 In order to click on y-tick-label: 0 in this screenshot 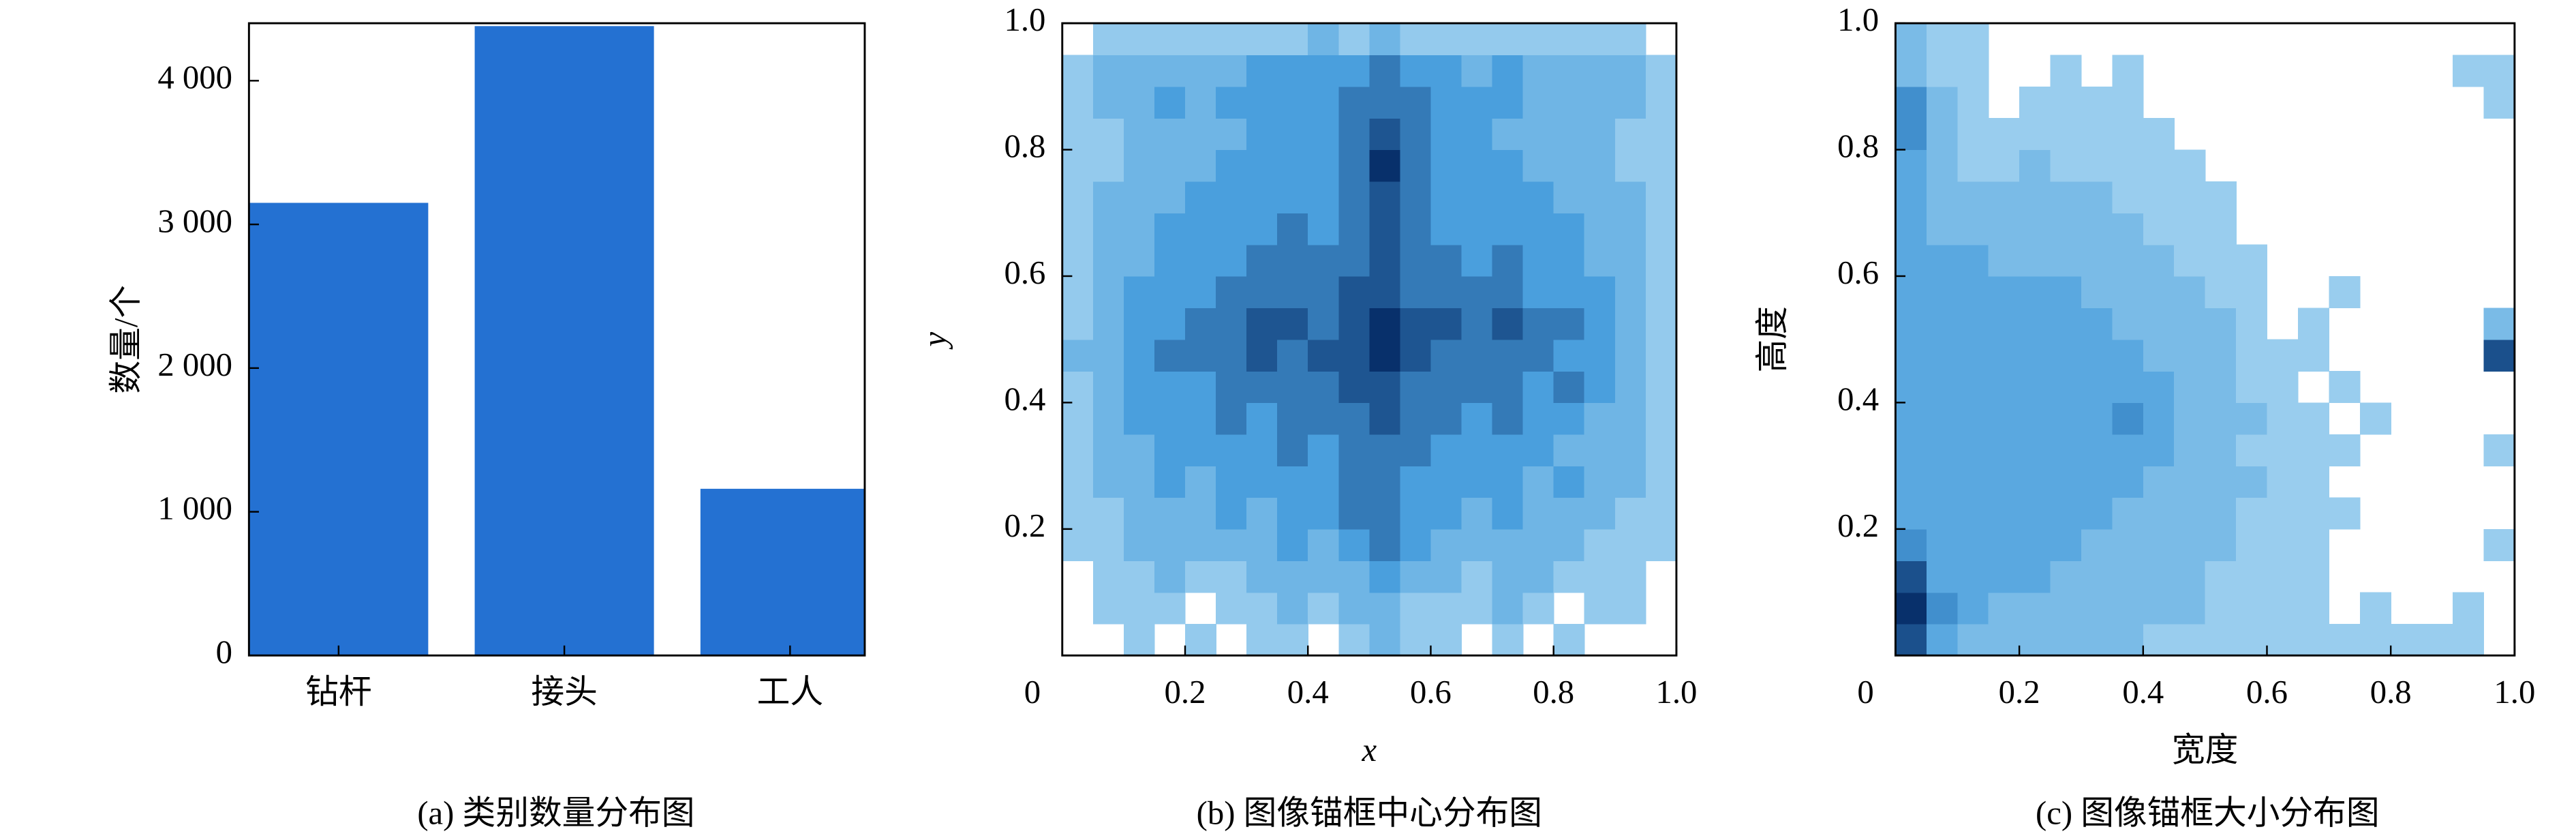, I will do `click(224, 651)`.